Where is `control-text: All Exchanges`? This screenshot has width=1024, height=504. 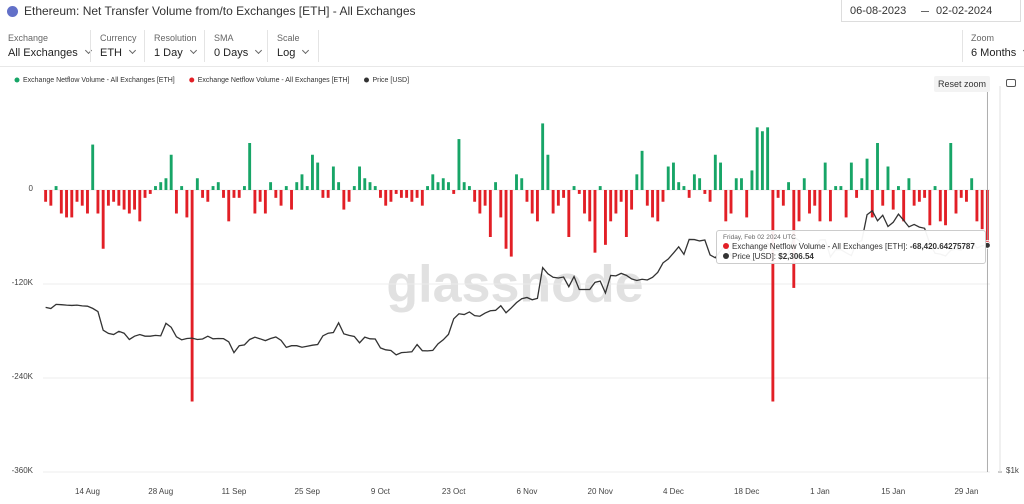
control-text: All Exchanges is located at coordinates (43, 53).